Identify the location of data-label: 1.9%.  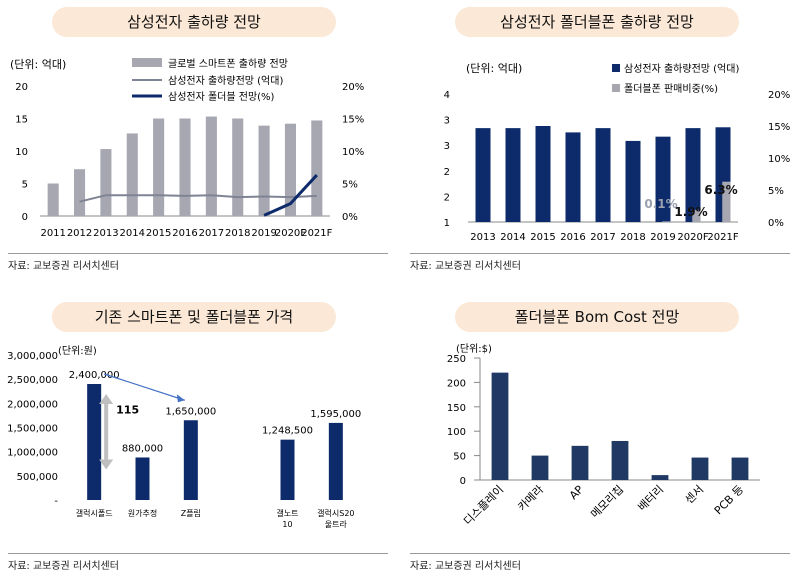
(690, 212).